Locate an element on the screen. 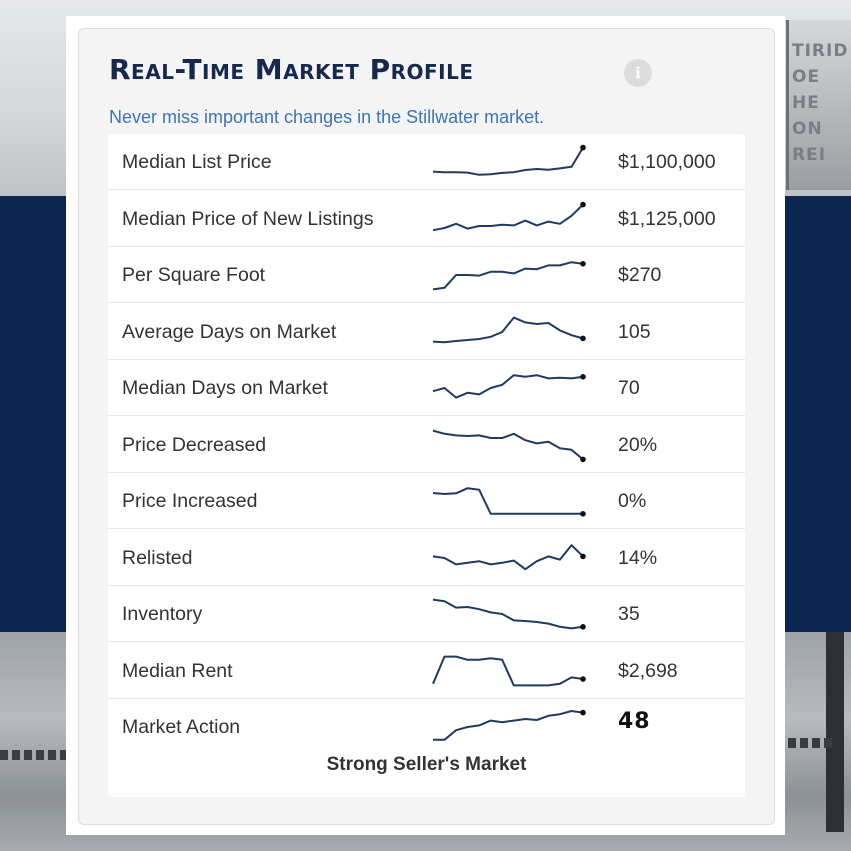 This screenshot has height=851, width=851. background-sign-text: TIRID OE HE ON REI is located at coordinates (820, 103).